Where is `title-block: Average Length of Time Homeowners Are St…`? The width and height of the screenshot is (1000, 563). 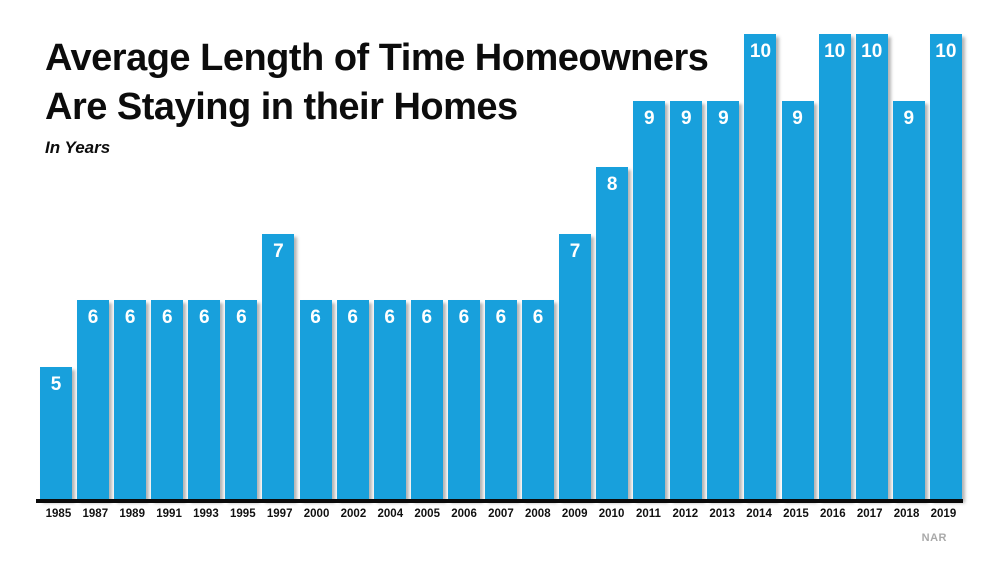
title-block: Average Length of Time Homeowners Are St… is located at coordinates (377, 96).